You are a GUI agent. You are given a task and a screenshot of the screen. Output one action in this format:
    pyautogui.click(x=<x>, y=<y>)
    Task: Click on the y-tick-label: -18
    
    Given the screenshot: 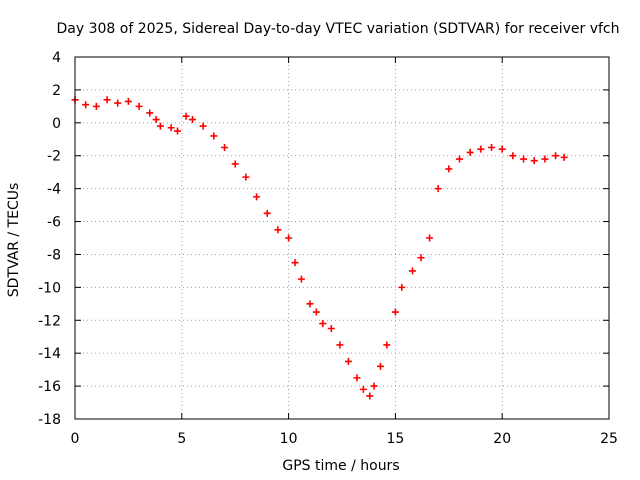 What is the action you would take?
    pyautogui.click(x=49, y=420)
    